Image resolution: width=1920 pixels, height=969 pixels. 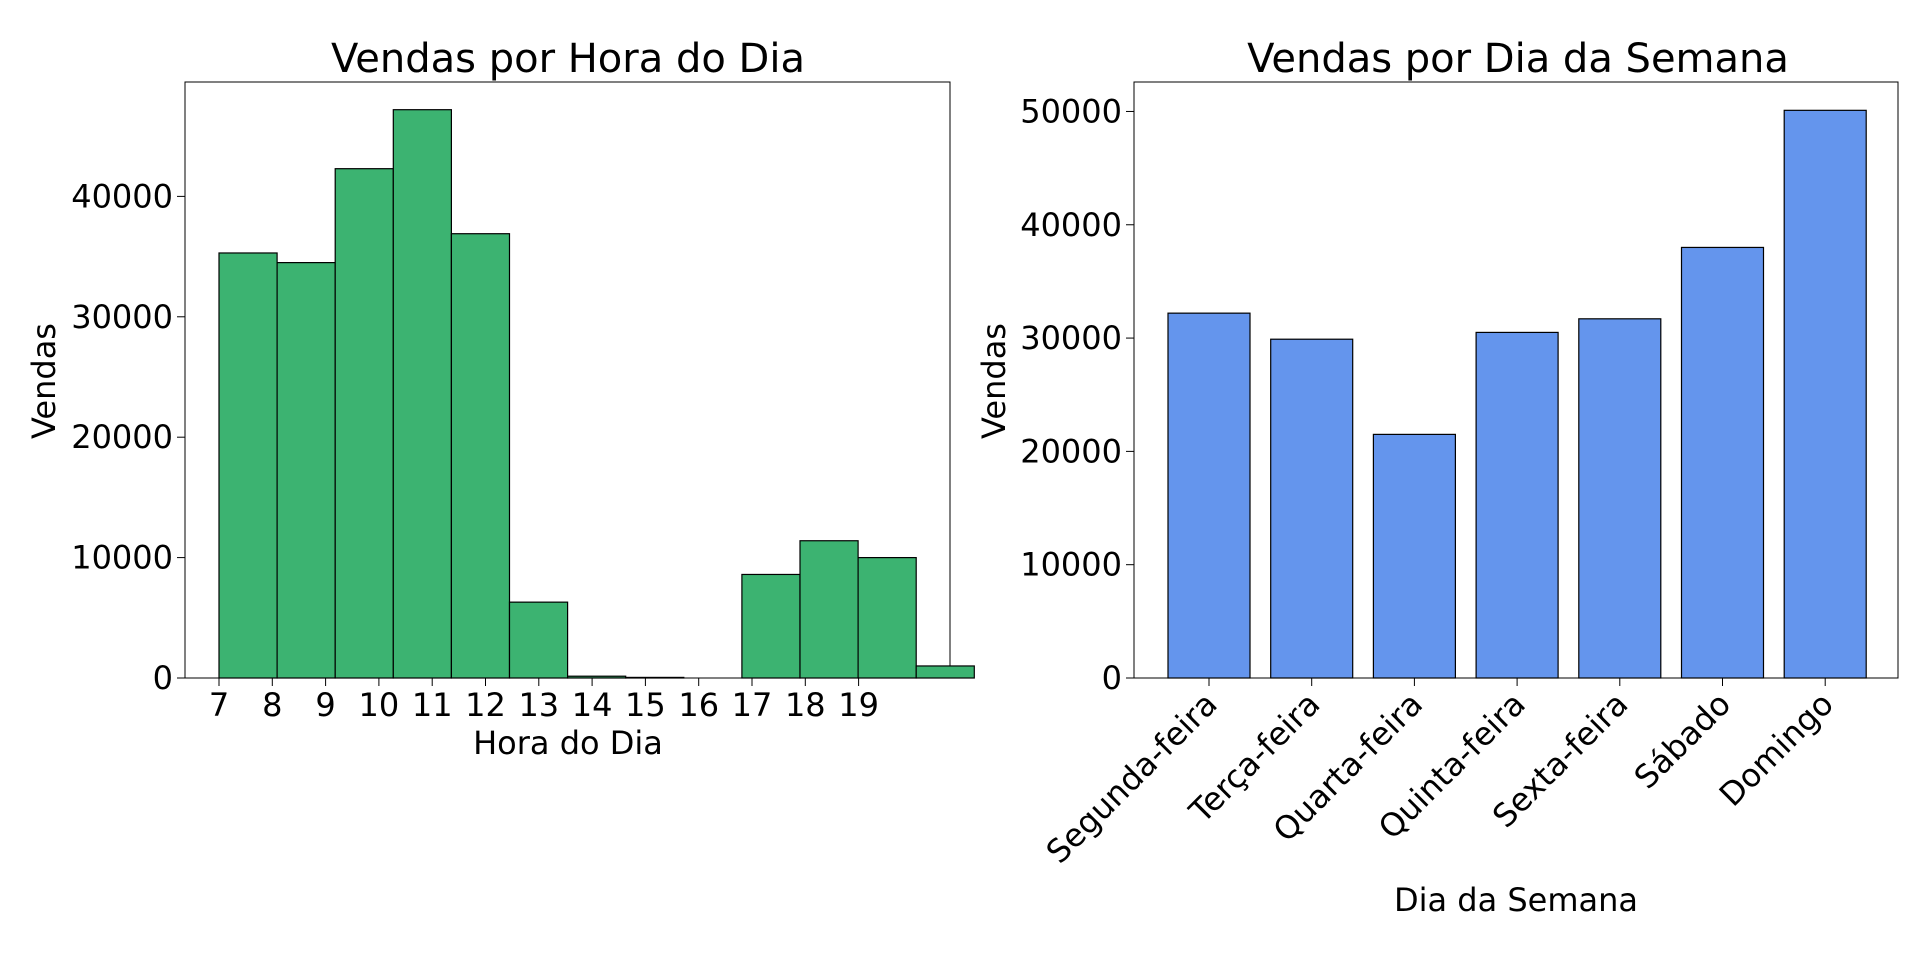 I want to click on x-tick-label: 13, so click(x=538, y=705).